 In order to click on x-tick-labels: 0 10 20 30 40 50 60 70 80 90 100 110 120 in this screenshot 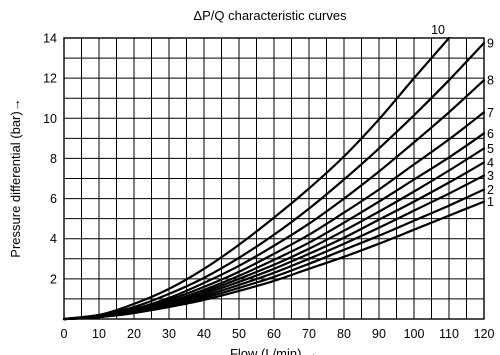, I will do `click(278, 334)`.